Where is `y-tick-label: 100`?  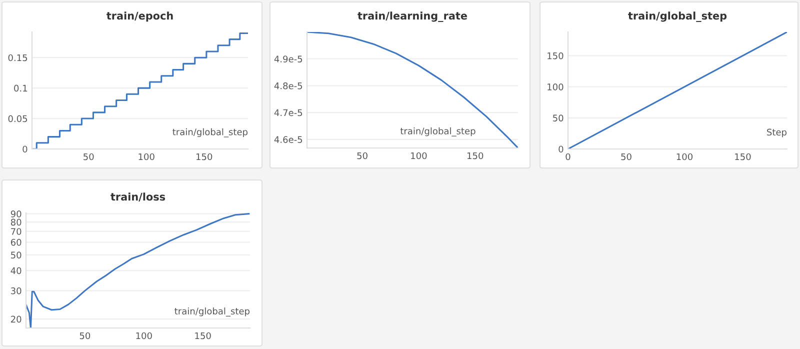
y-tick-label: 100 is located at coordinates (556, 86).